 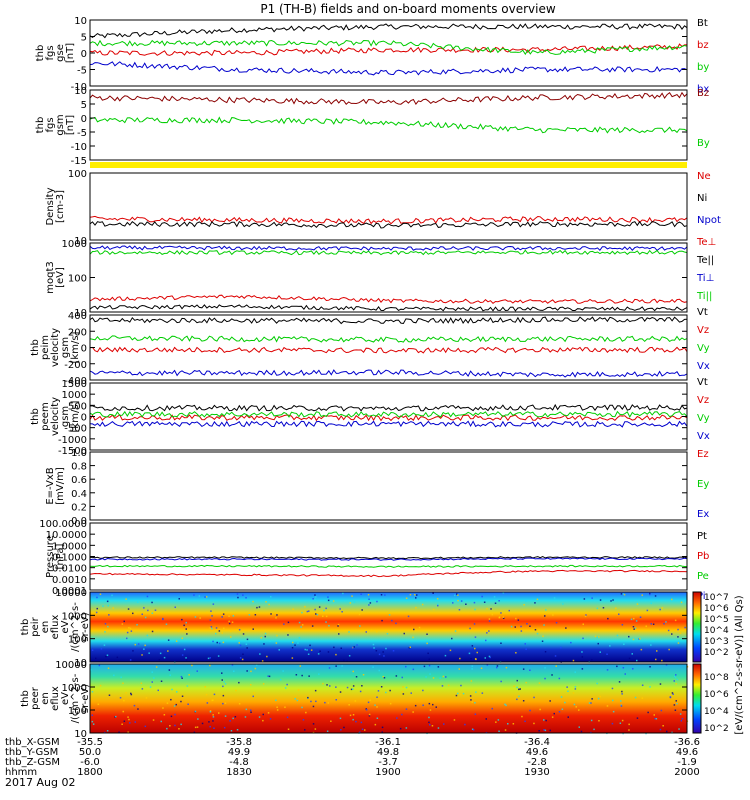 I want to click on x-axis-value: -35.5, so click(x=90, y=742).